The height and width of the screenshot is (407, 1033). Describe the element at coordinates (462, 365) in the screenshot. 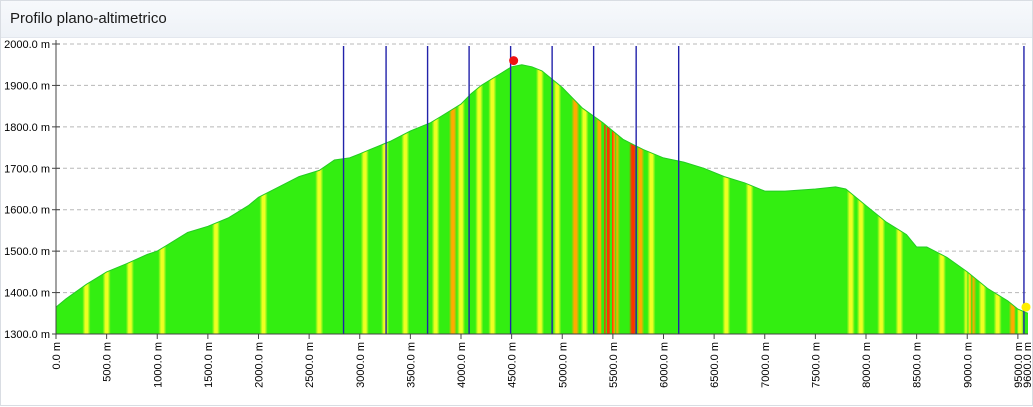

I see `x-tick-label-8: 4000.0 m` at that location.